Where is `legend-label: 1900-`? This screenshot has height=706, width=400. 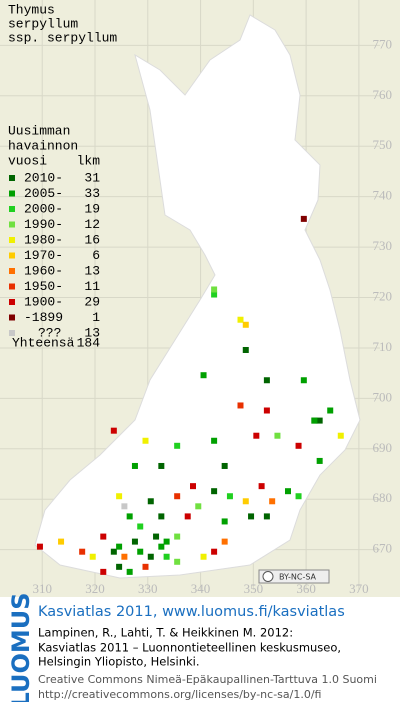 legend-label: 1900- is located at coordinates (43, 301).